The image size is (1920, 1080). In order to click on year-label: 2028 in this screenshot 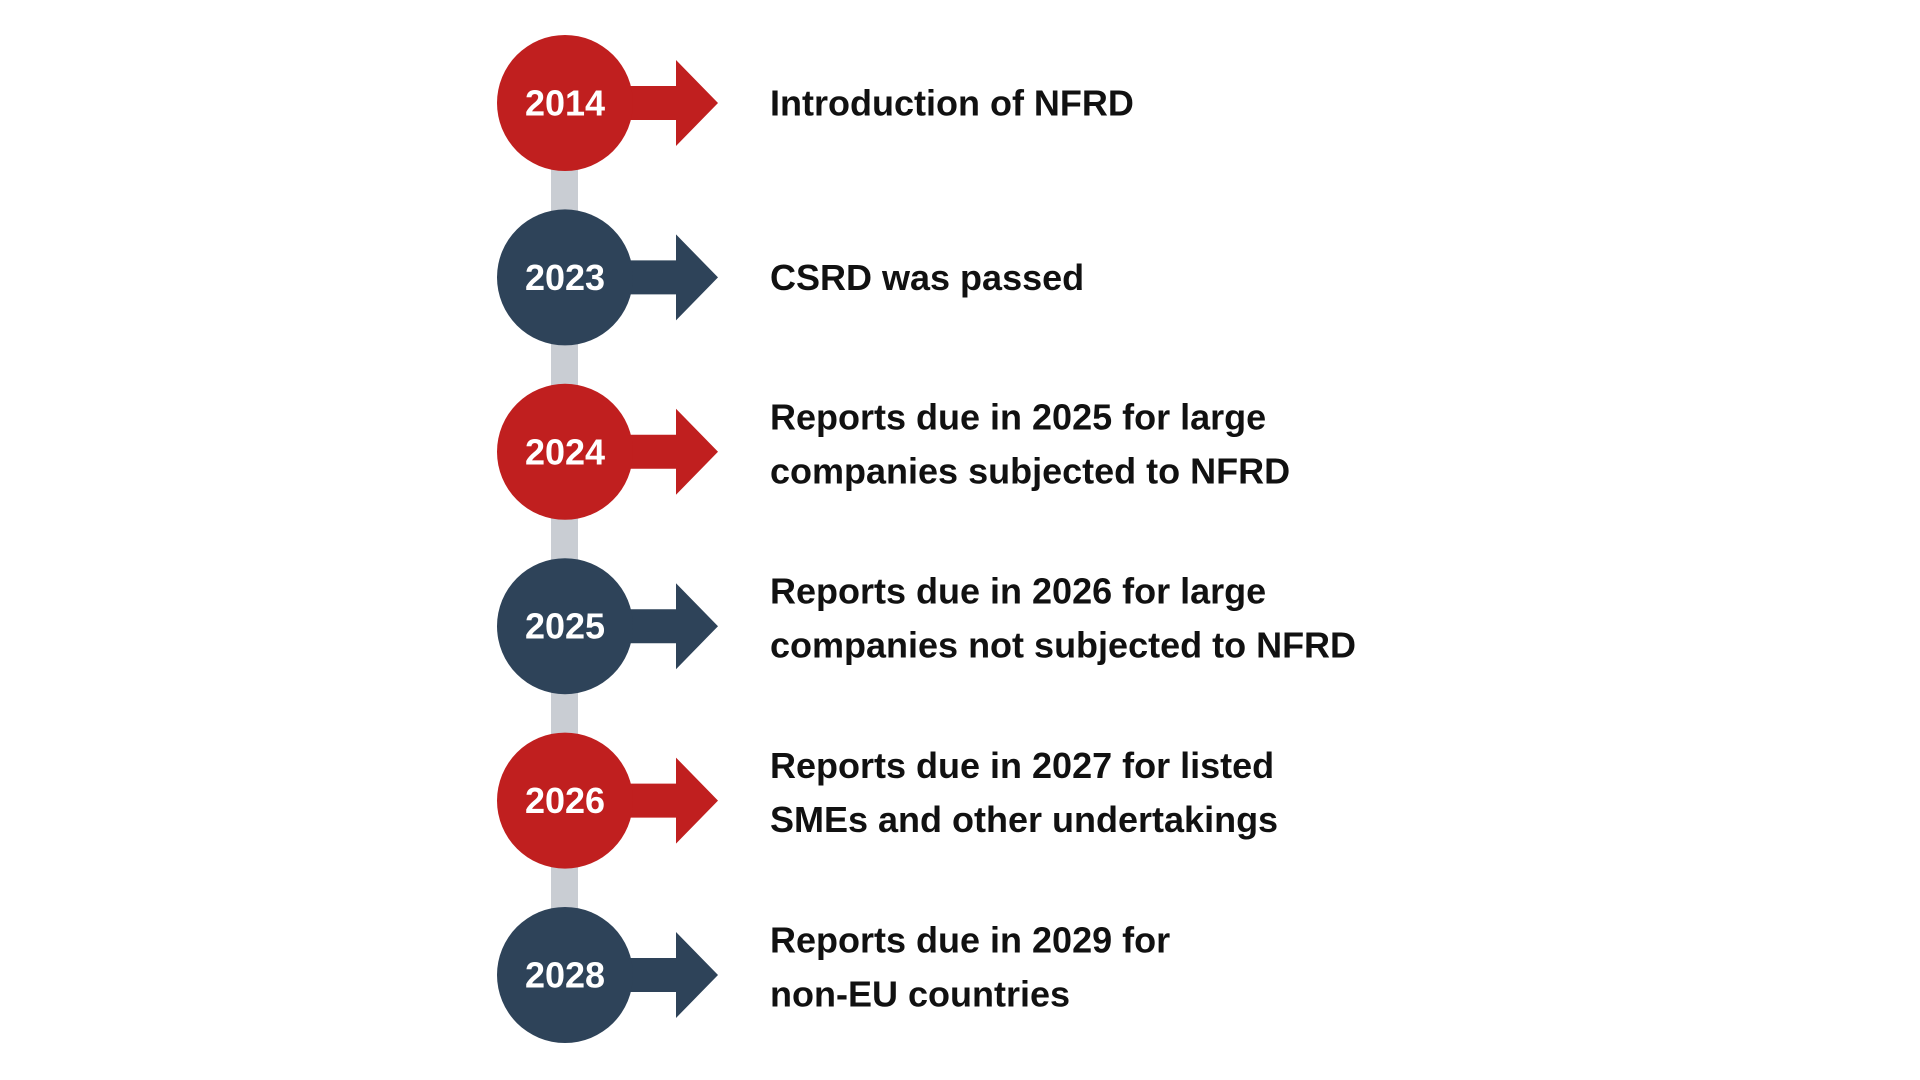, I will do `click(565, 975)`.